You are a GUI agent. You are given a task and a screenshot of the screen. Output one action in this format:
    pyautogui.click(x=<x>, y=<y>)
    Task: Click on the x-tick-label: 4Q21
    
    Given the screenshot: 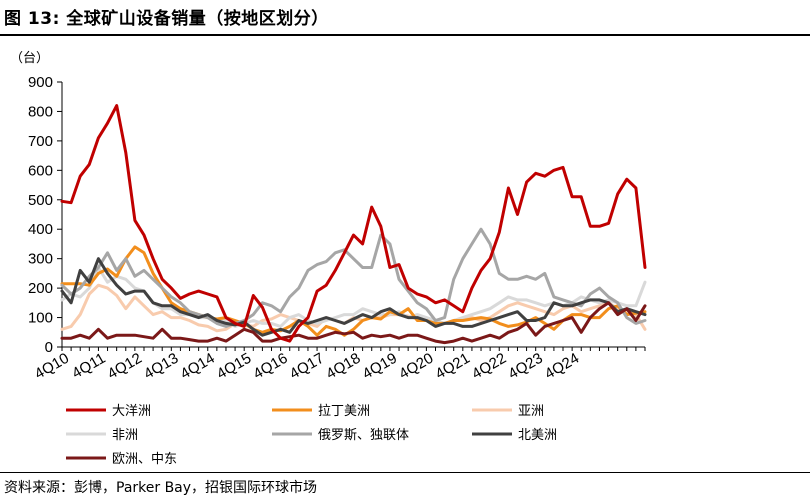 What is the action you would take?
    pyautogui.click(x=453, y=366)
    